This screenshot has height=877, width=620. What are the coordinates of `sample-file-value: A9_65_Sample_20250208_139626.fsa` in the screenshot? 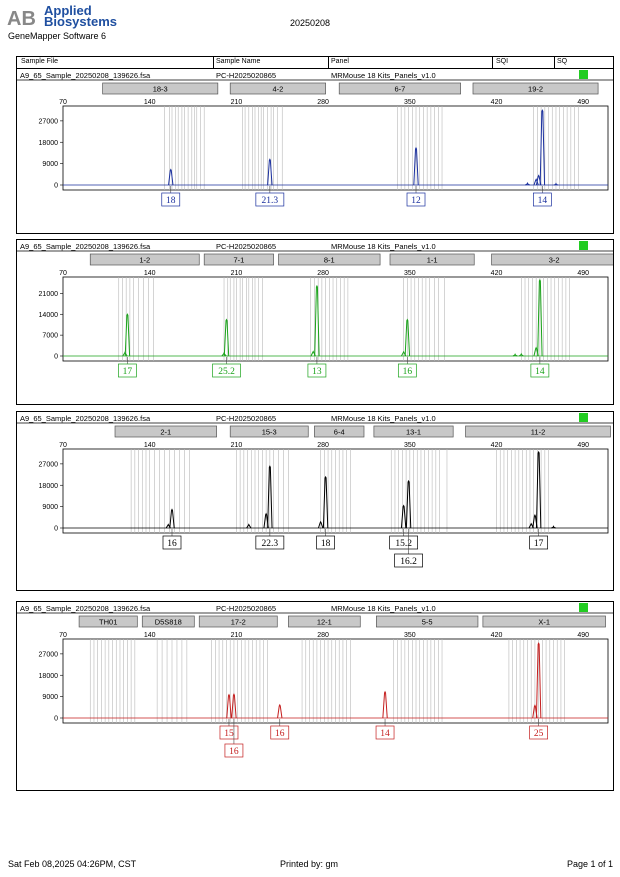 It's located at (85, 75).